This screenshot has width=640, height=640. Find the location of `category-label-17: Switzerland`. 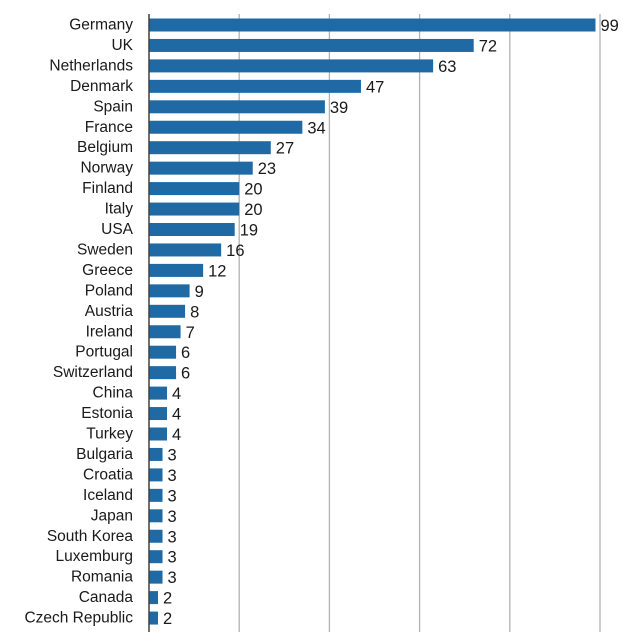

category-label-17: Switzerland is located at coordinates (93, 372).